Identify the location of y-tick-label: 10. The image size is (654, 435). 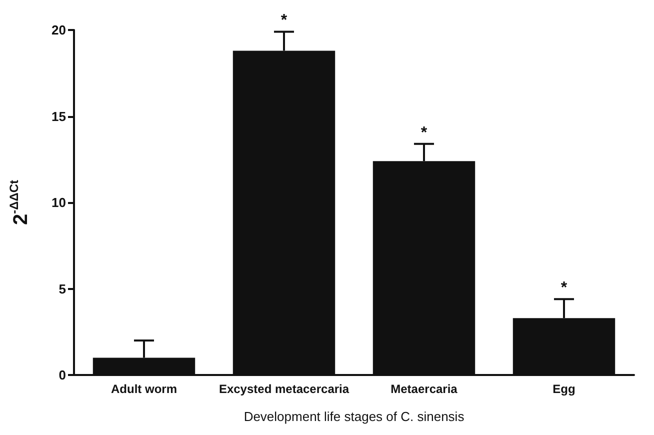
(59, 202).